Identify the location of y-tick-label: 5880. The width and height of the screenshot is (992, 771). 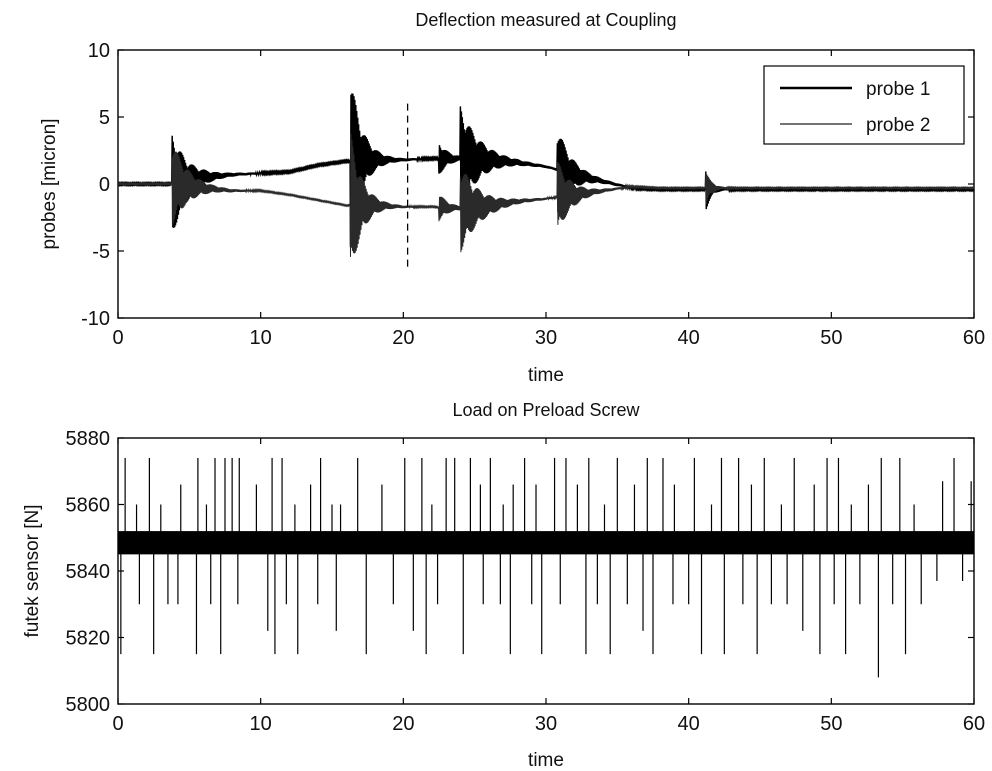
(88, 439).